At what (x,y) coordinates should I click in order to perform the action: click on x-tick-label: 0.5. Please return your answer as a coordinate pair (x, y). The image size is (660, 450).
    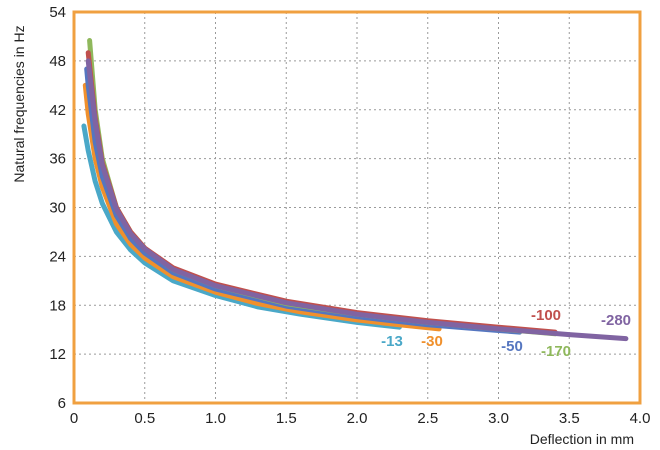
    Looking at the image, I should click on (144, 418).